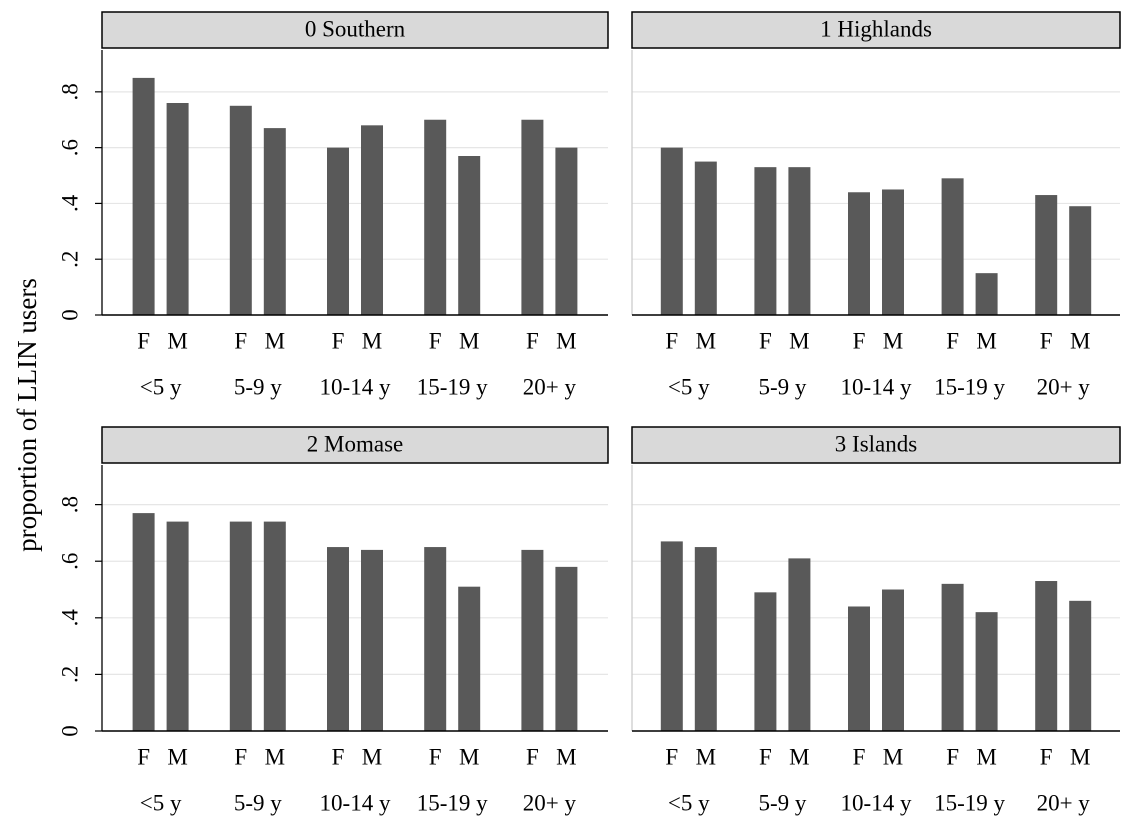 The width and height of the screenshot is (1134, 818). Describe the element at coordinates (27, 415) in the screenshot. I see `y-axis-label: proportion of LLIN users` at that location.